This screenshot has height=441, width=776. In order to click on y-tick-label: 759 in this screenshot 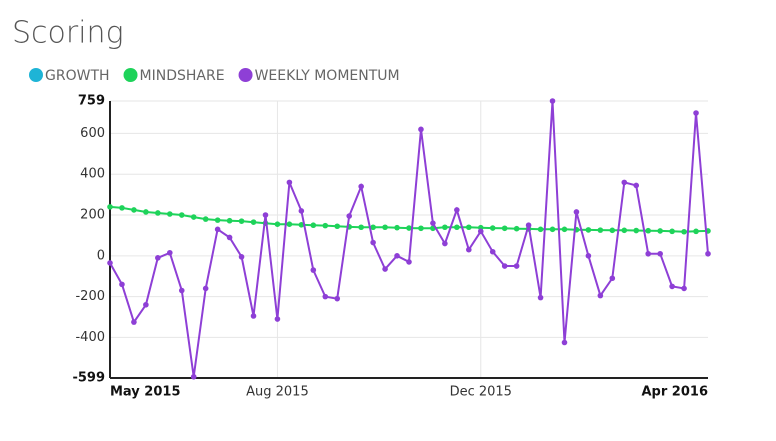, I will do `click(91, 101)`.